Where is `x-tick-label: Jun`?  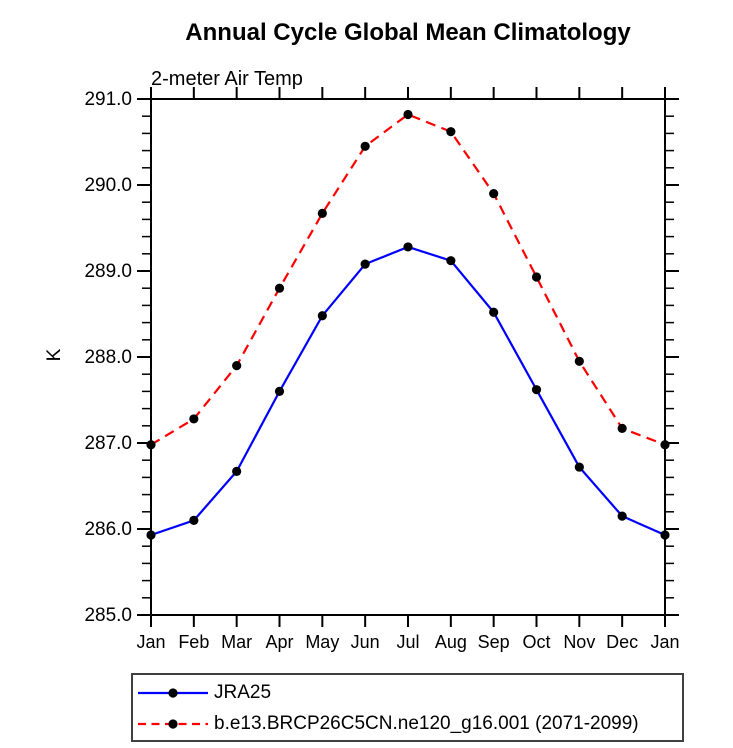
x-tick-label: Jun is located at coordinates (365, 642).